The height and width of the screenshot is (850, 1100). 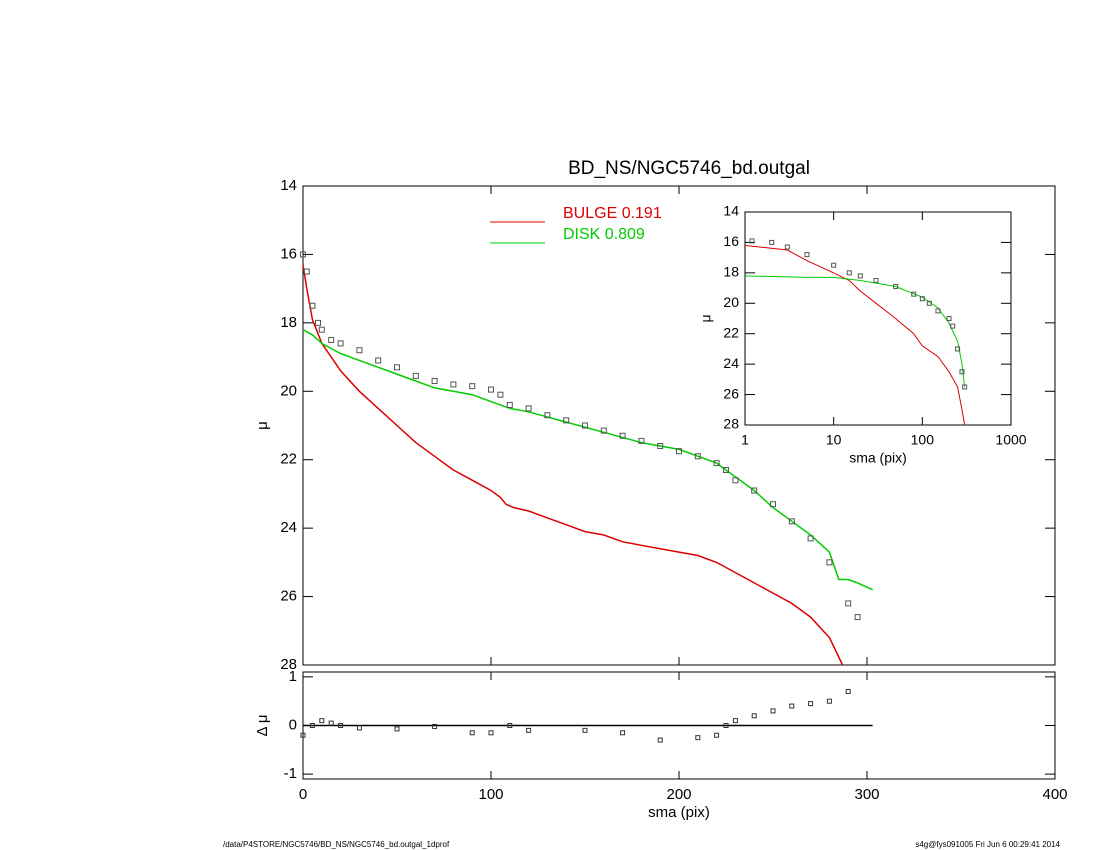 What do you see at coordinates (290, 773) in the screenshot?
I see `y-tick-label: -1` at bounding box center [290, 773].